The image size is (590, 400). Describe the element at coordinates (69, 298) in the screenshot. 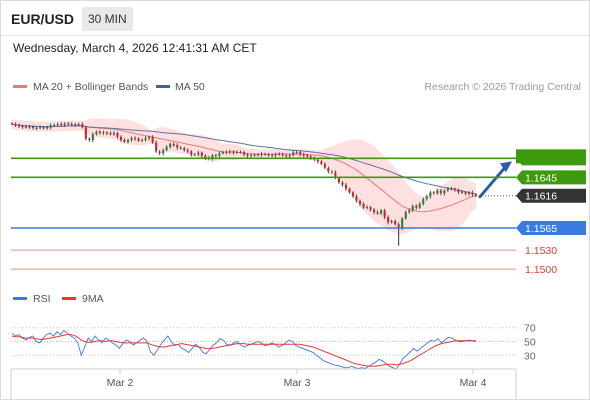

I see `ma9-legend-swatch` at that location.